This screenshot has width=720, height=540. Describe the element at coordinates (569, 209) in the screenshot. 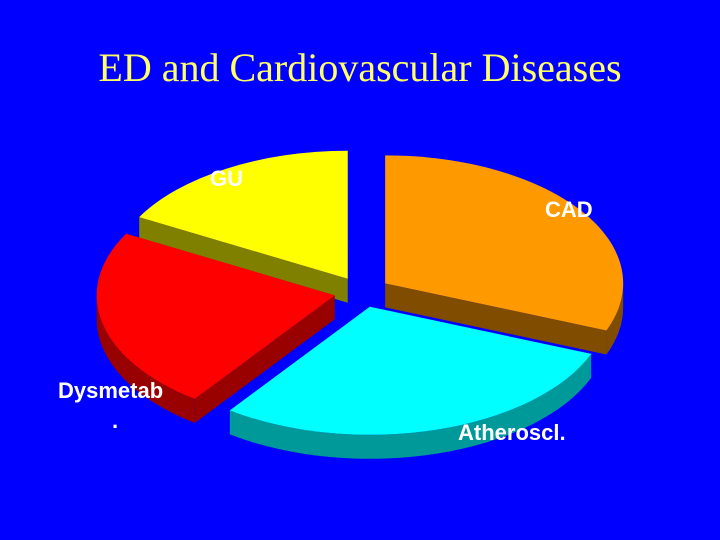

I see `slice-label-cad: CAD` at that location.